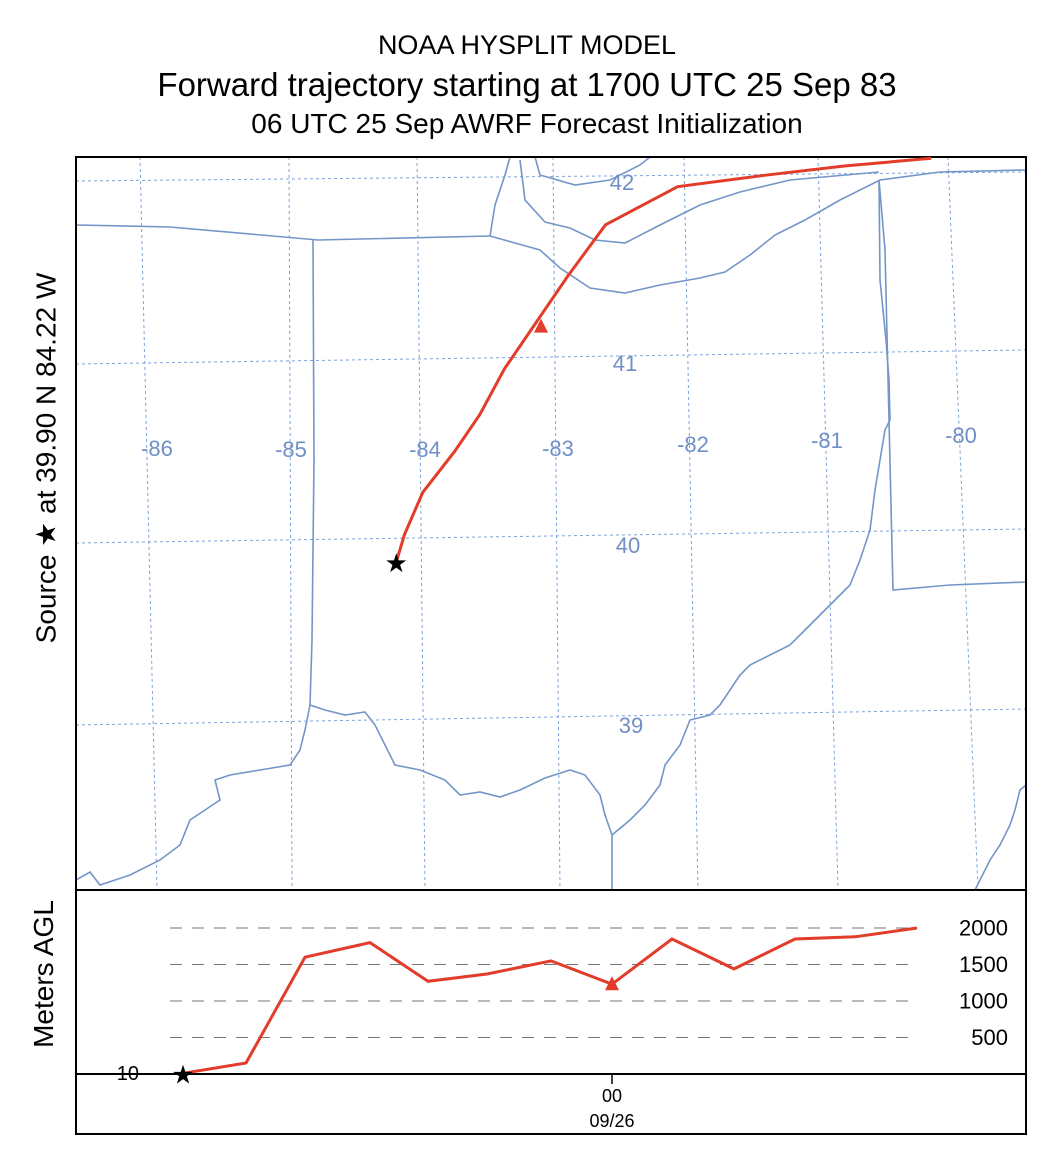  I want to click on height-reference-label: 1500, so click(983, 964).